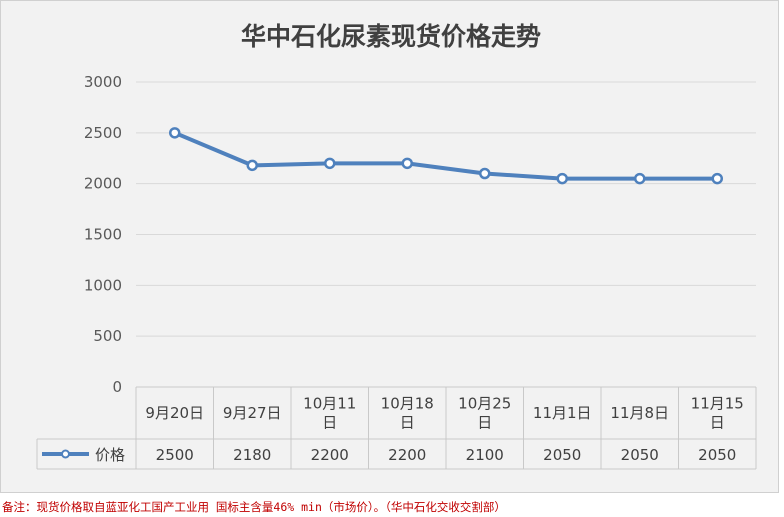  What do you see at coordinates (329, 404) in the screenshot?
I see `x-category-label: 10月11` at bounding box center [329, 404].